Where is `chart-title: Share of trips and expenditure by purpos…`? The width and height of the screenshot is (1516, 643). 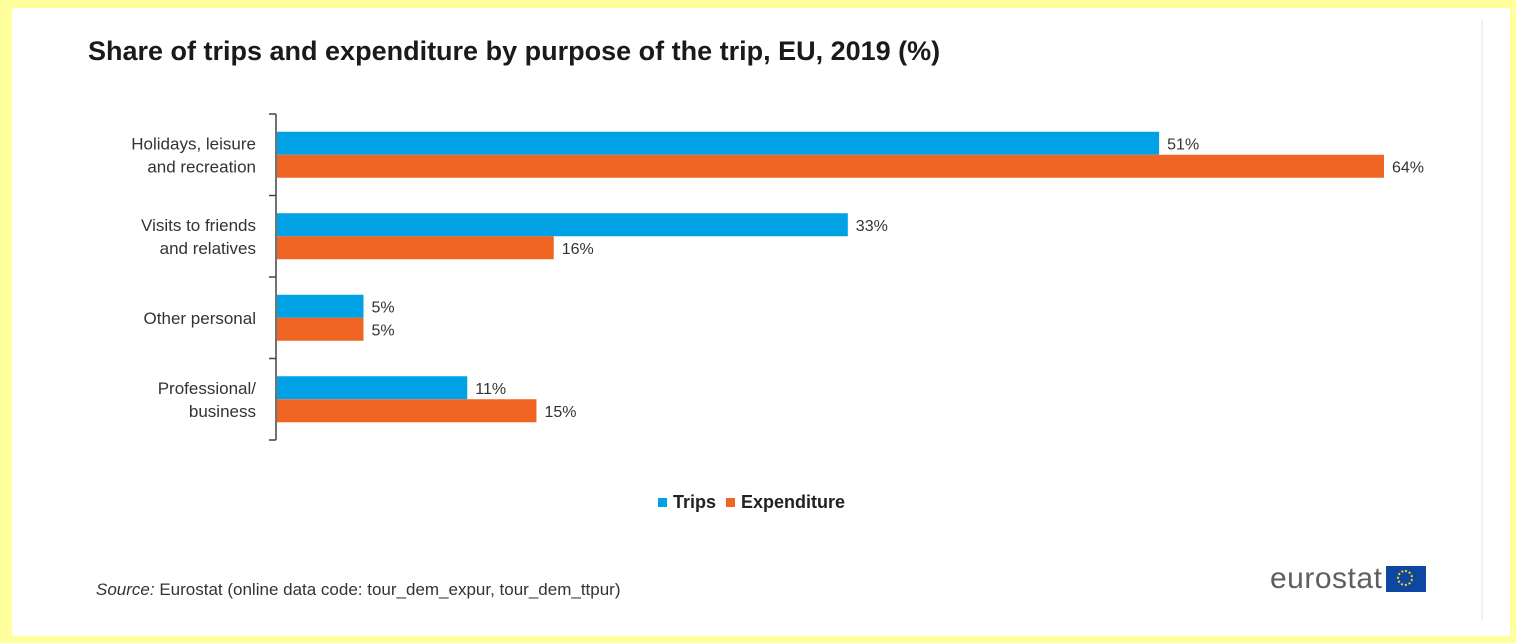 chart-title: Share of trips and expenditure by purpos… is located at coordinates (514, 51).